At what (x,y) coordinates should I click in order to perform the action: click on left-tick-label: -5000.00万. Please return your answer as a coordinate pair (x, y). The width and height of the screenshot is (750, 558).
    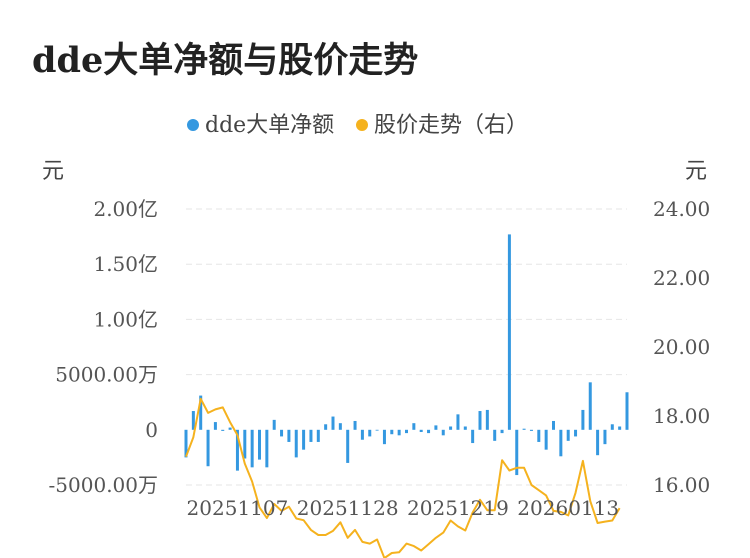
    Looking at the image, I should click on (103, 485).